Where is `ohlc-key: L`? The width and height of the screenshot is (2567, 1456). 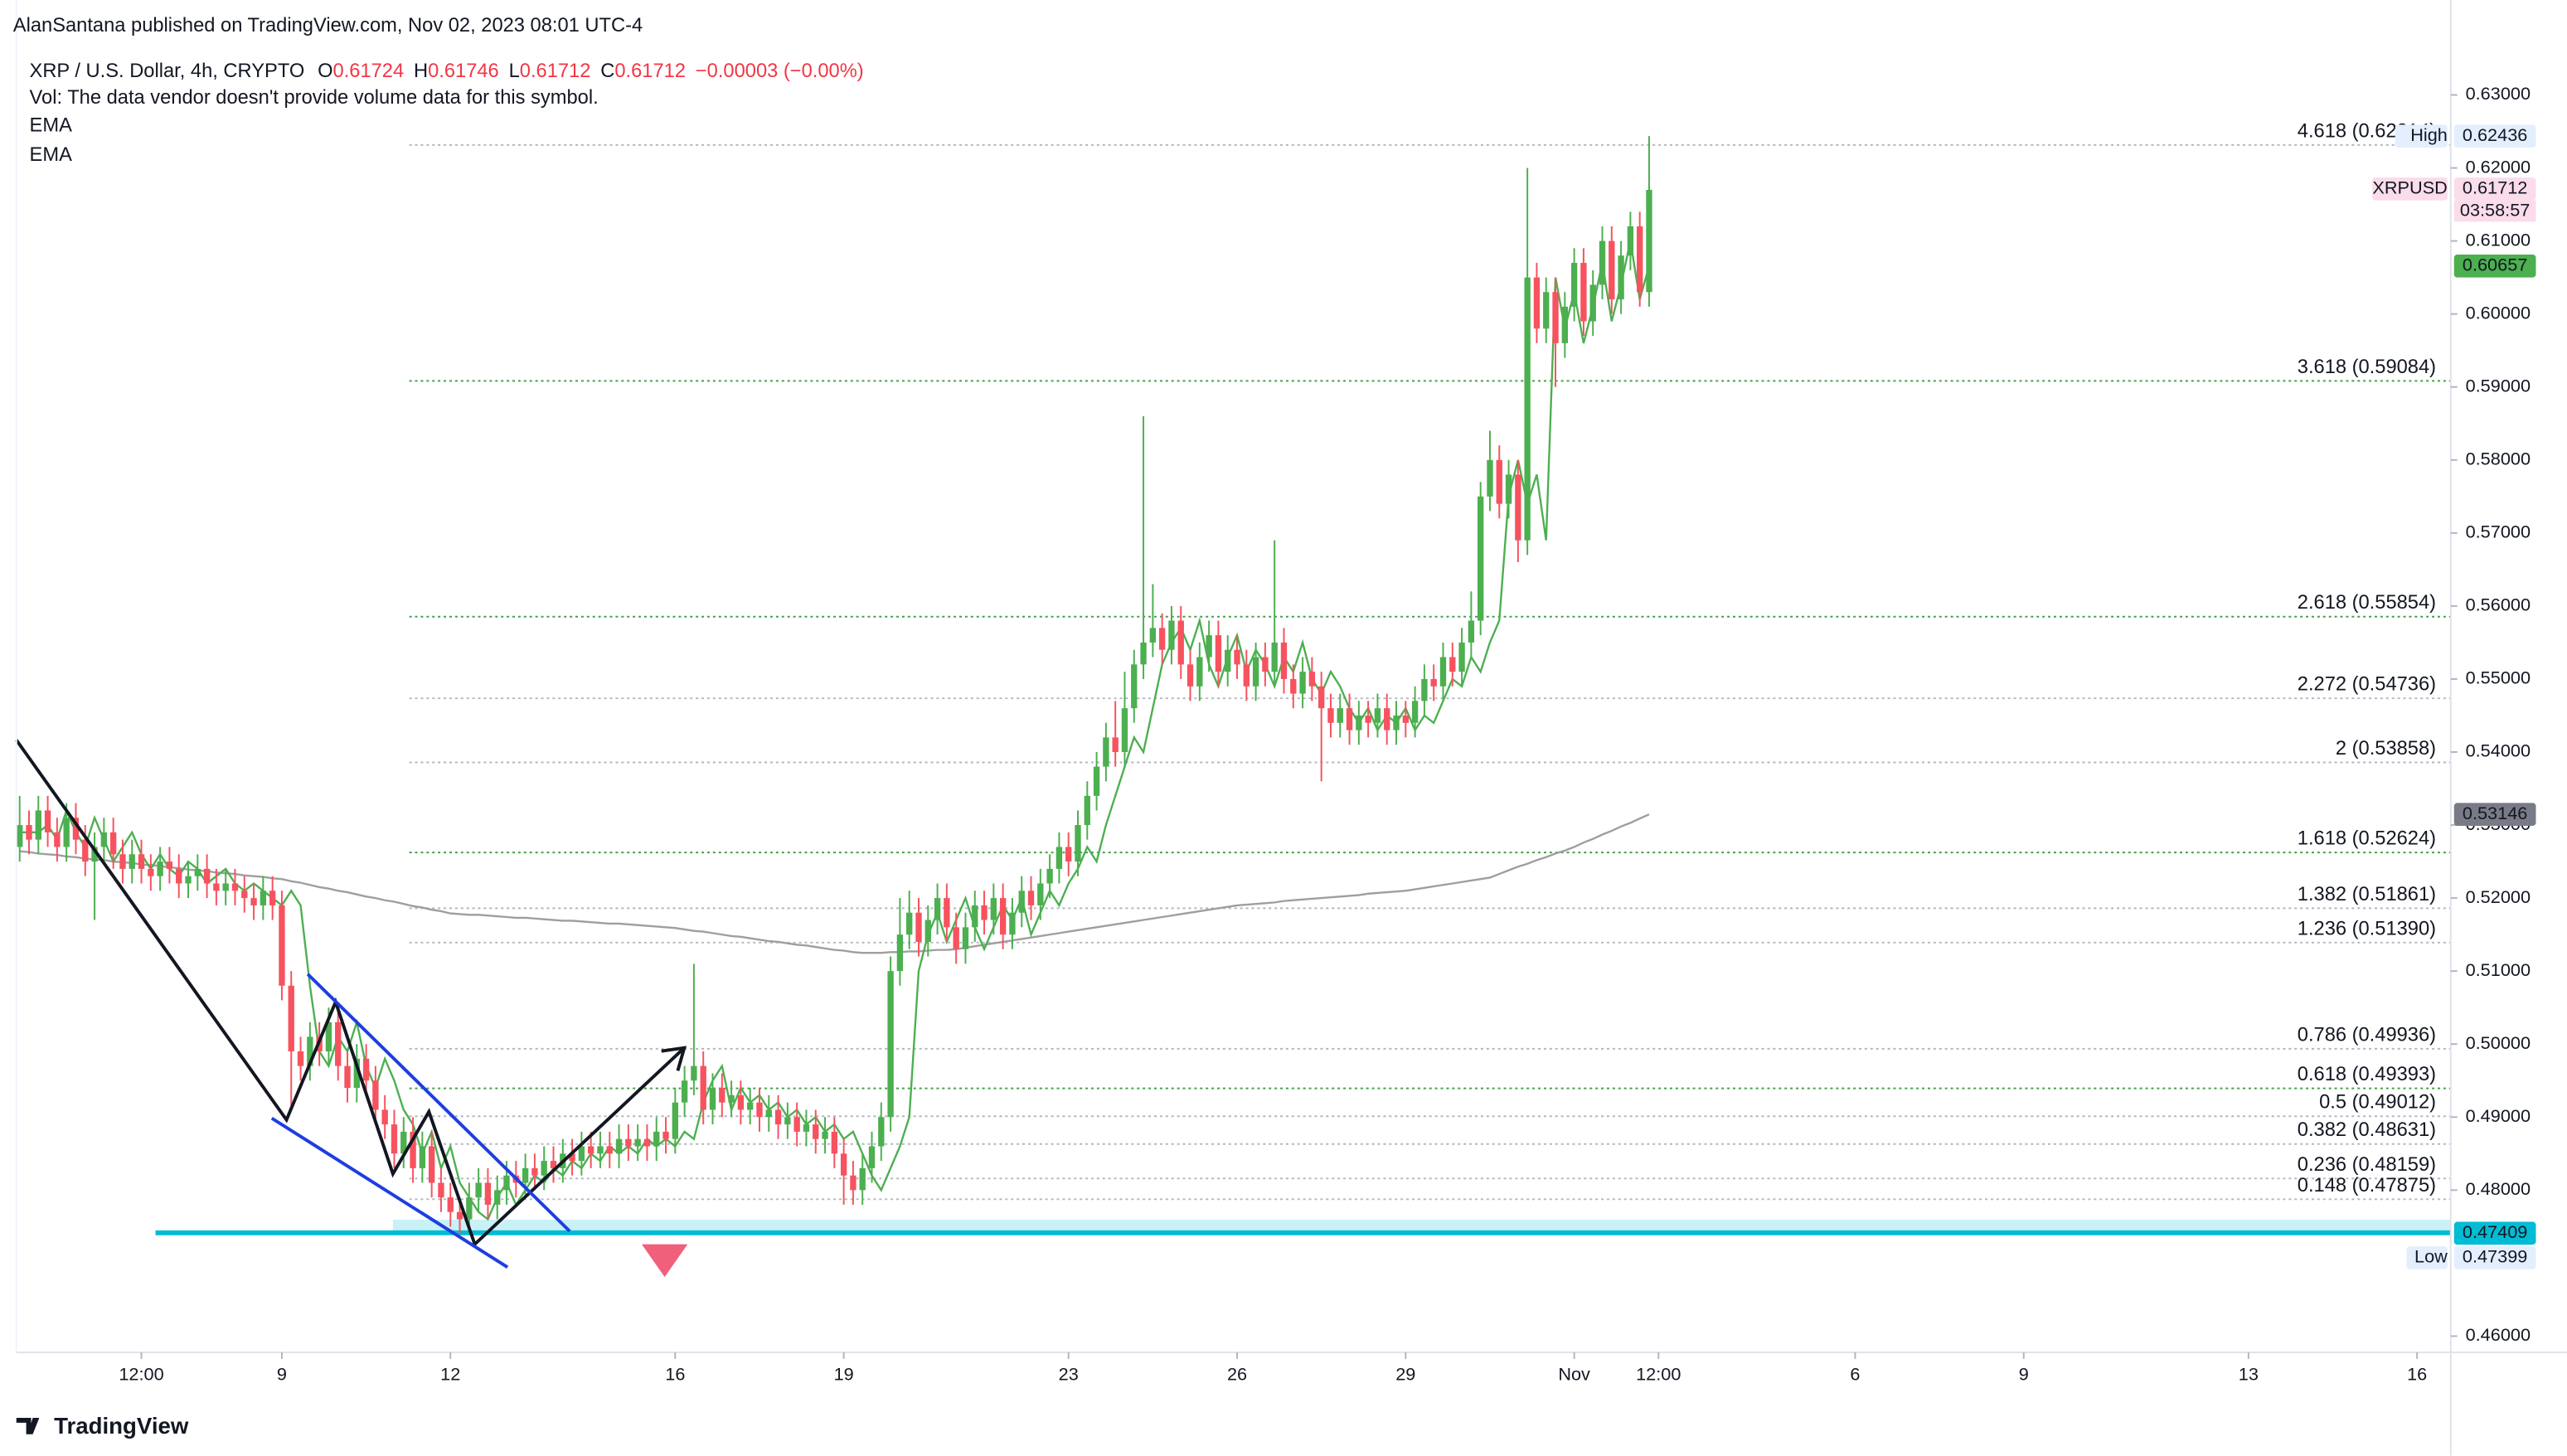 ohlc-key: L is located at coordinates (514, 71).